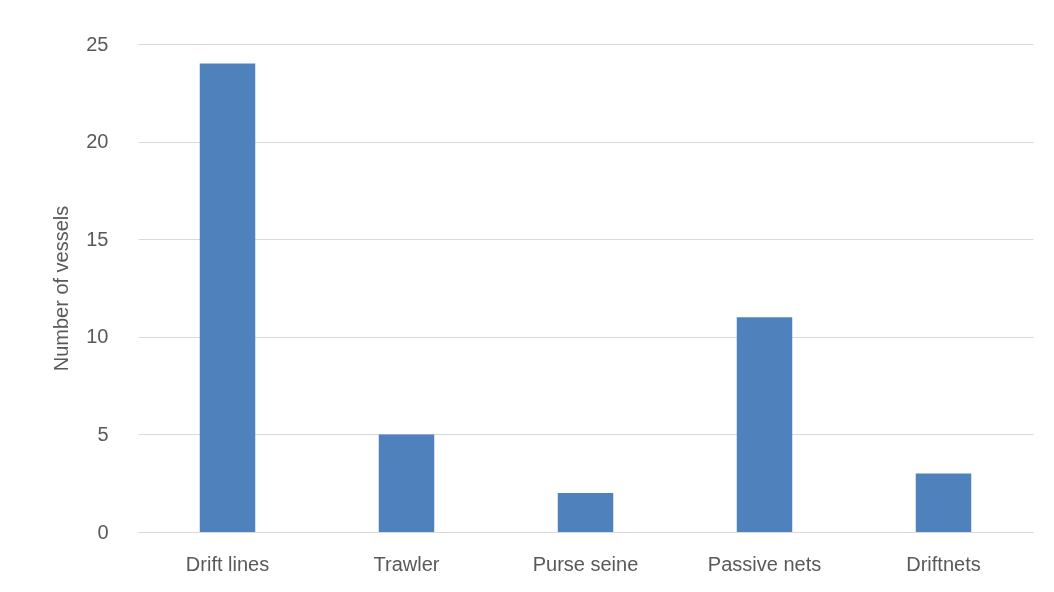 This screenshot has width=1054, height=592. I want to click on y-tick-label: 5, so click(103, 433).